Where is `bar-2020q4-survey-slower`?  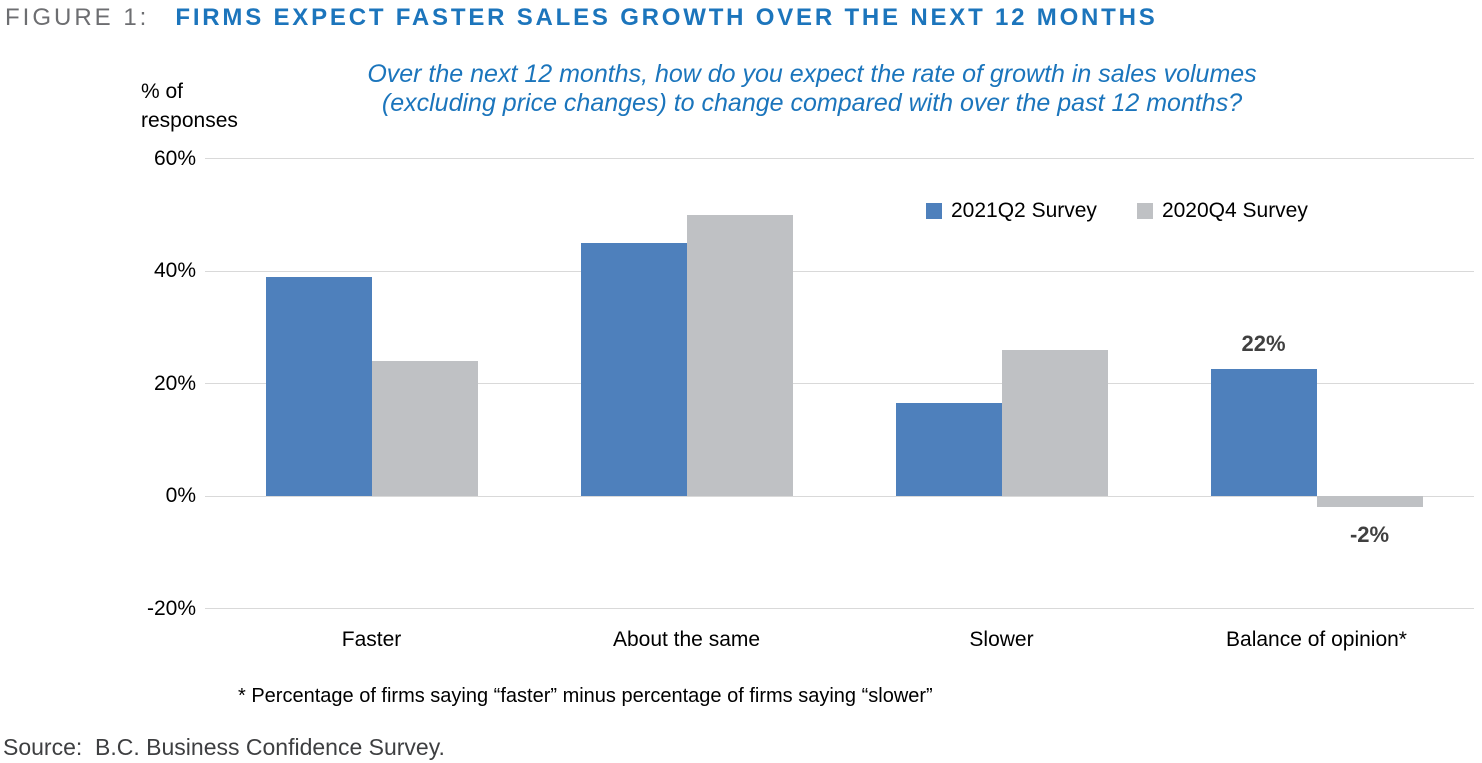
bar-2020q4-survey-slower is located at coordinates (1054, 422).